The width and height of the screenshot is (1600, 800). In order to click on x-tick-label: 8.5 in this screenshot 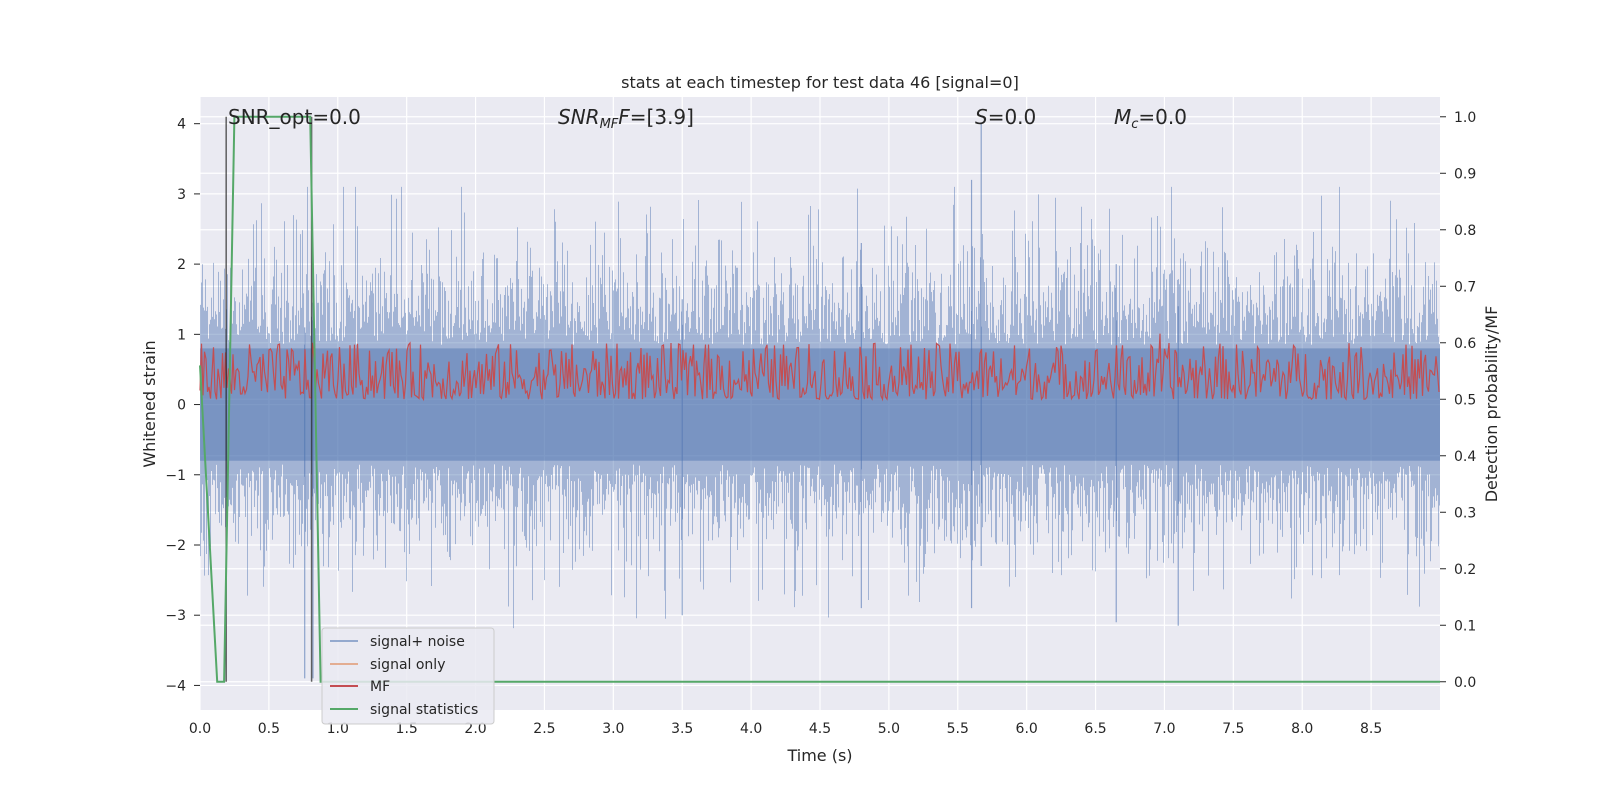, I will do `click(1371, 729)`.